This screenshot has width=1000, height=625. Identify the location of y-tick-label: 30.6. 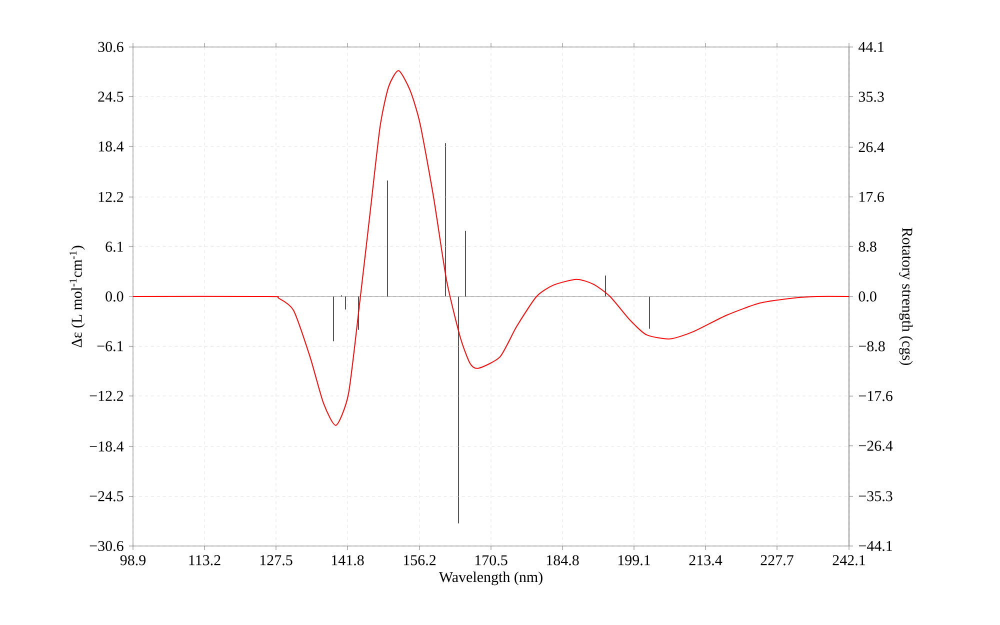
(111, 47).